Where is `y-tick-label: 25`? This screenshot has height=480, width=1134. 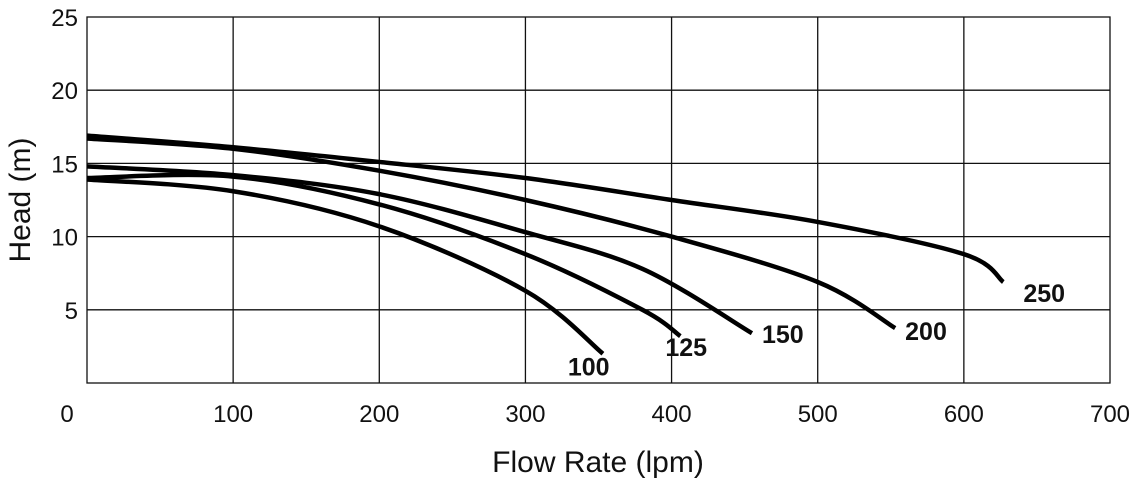 y-tick-label: 25 is located at coordinates (64, 18).